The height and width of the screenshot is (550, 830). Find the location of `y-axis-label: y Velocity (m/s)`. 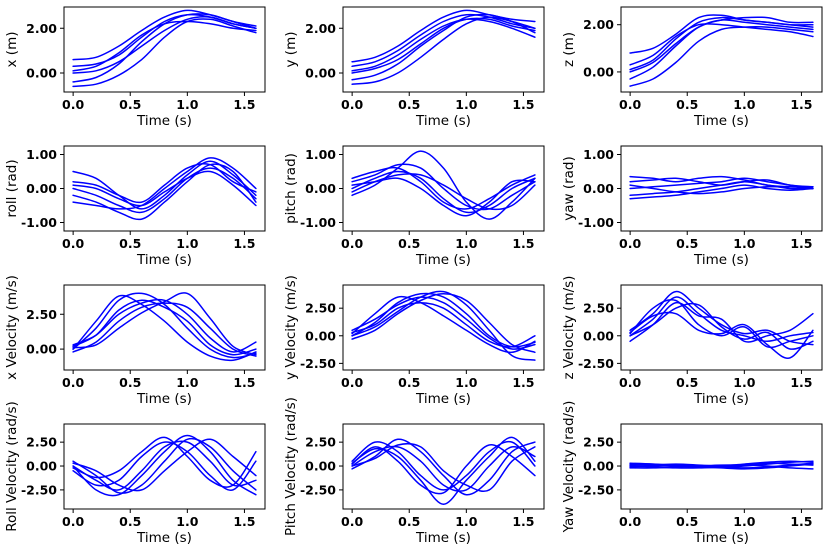

y-axis-label: y Velocity (m/s) is located at coordinates (291, 327).